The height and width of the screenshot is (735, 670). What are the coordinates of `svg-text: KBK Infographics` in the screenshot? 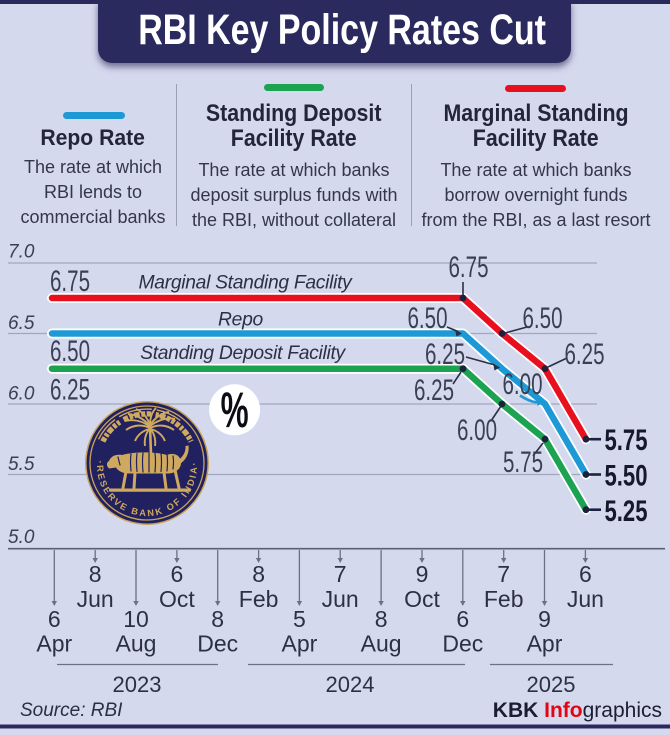 It's located at (577, 710).